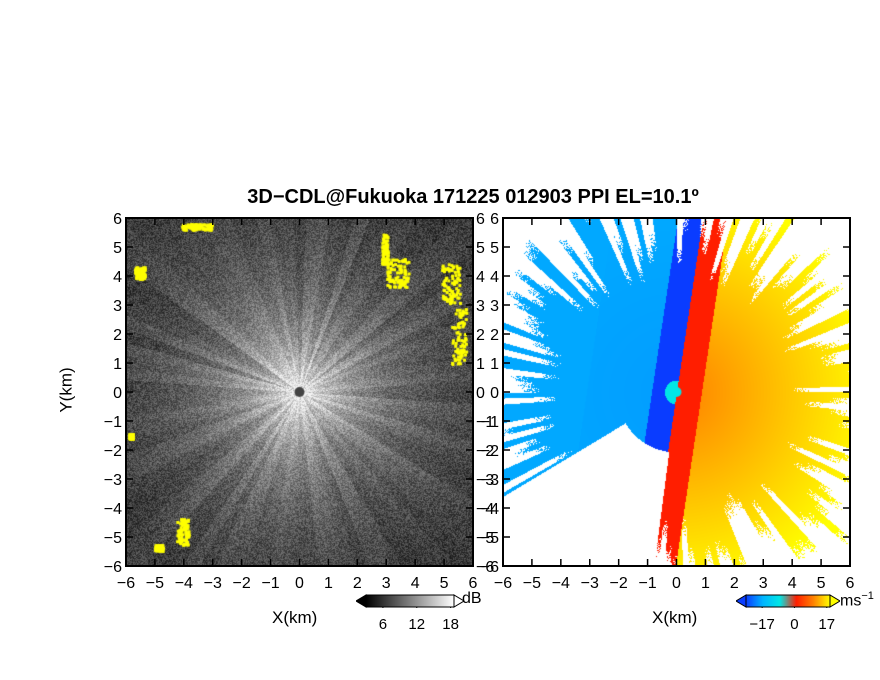 Image resolution: width=880 pixels, height=680 pixels. I want to click on velocity-colorbar, so click(788, 601).